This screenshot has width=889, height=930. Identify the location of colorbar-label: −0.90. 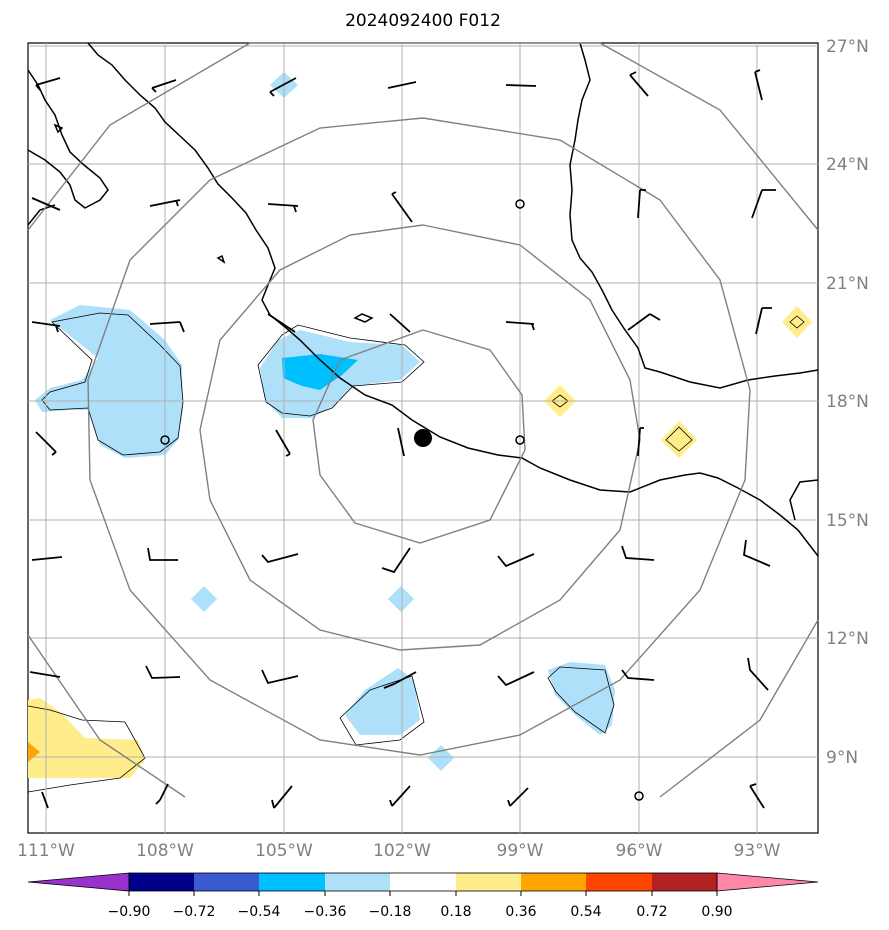
(129, 912).